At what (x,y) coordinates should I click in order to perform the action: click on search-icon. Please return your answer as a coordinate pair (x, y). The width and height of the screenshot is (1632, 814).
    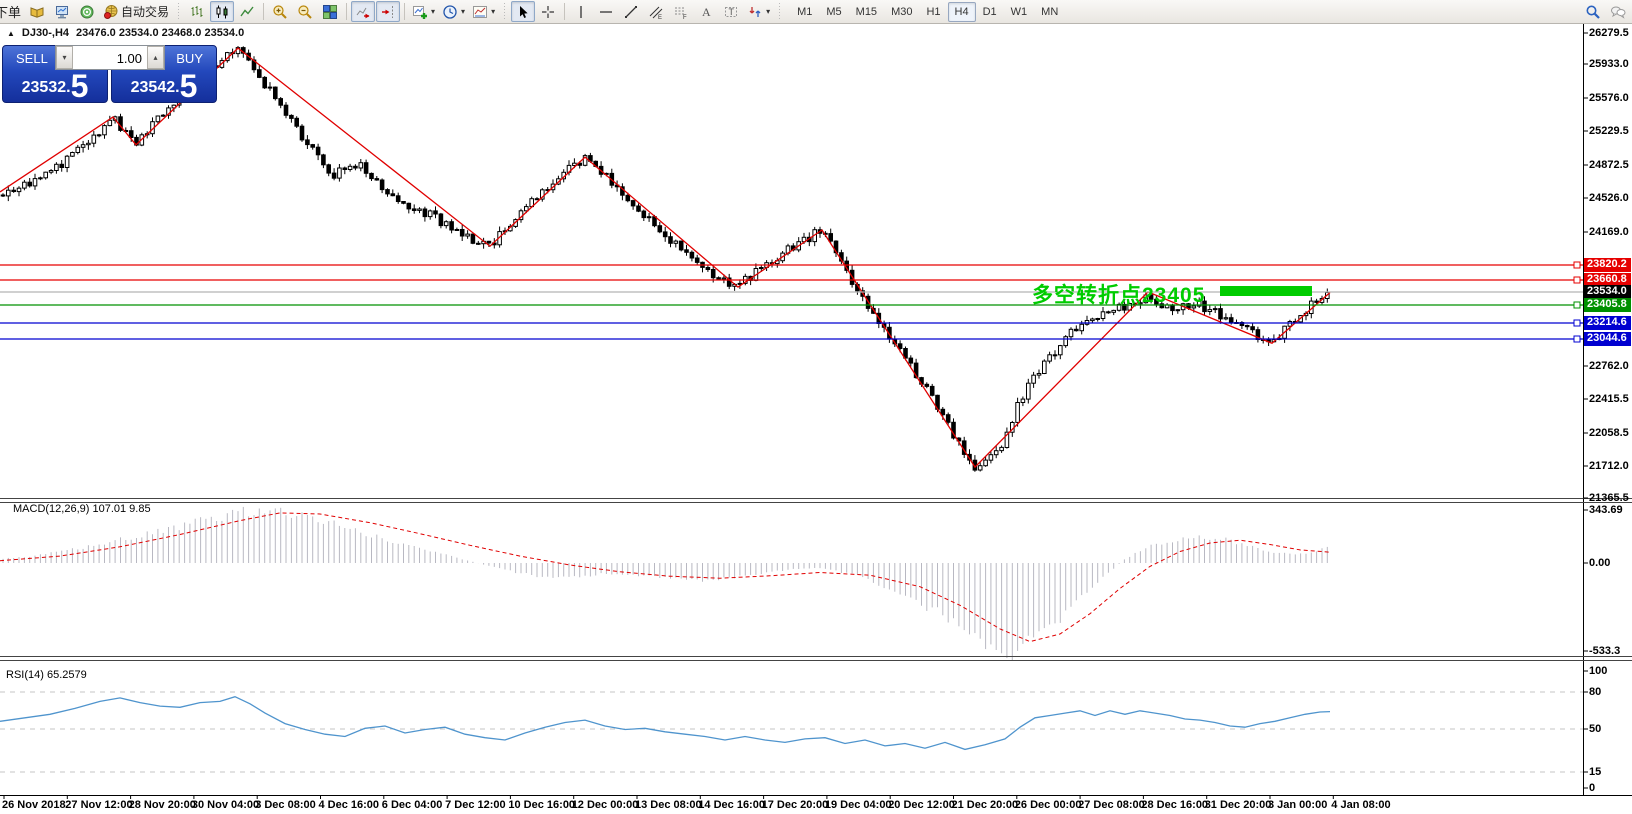
    Looking at the image, I should click on (1593, 12).